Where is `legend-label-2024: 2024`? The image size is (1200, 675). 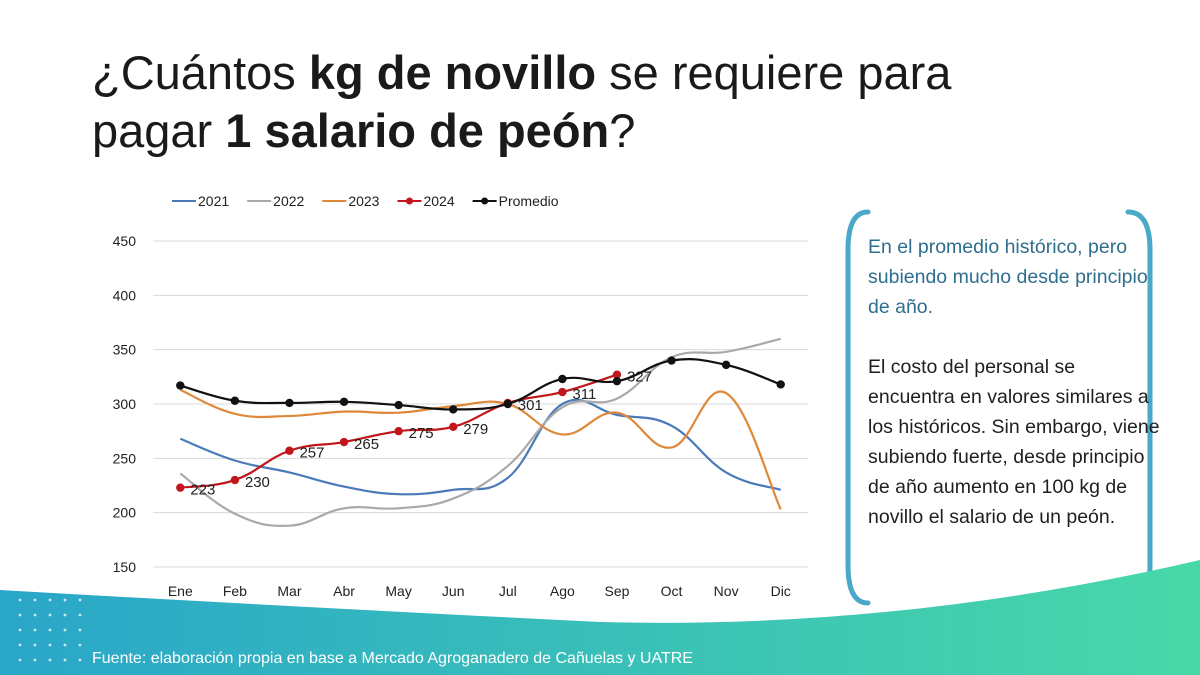
legend-label-2024: 2024 is located at coordinates (438, 201).